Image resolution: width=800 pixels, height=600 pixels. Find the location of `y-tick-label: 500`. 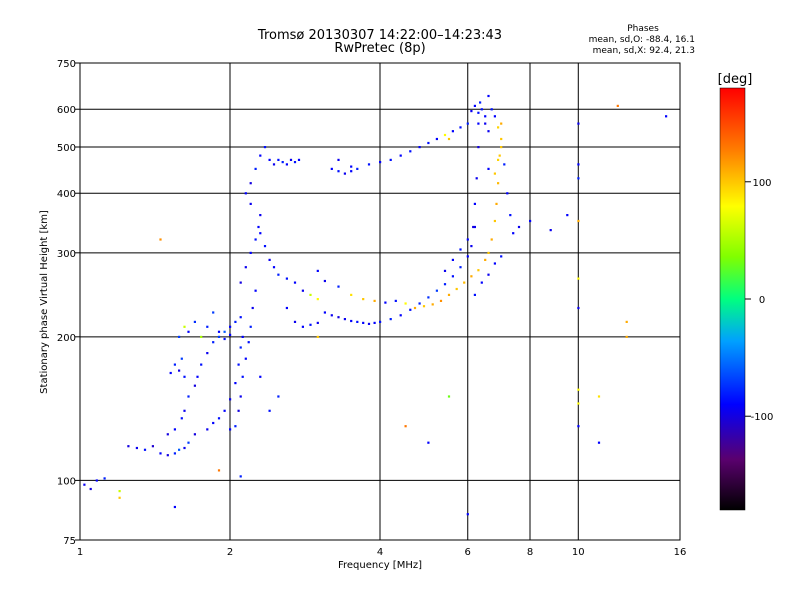

y-tick-label: 500 is located at coordinates (66, 148).